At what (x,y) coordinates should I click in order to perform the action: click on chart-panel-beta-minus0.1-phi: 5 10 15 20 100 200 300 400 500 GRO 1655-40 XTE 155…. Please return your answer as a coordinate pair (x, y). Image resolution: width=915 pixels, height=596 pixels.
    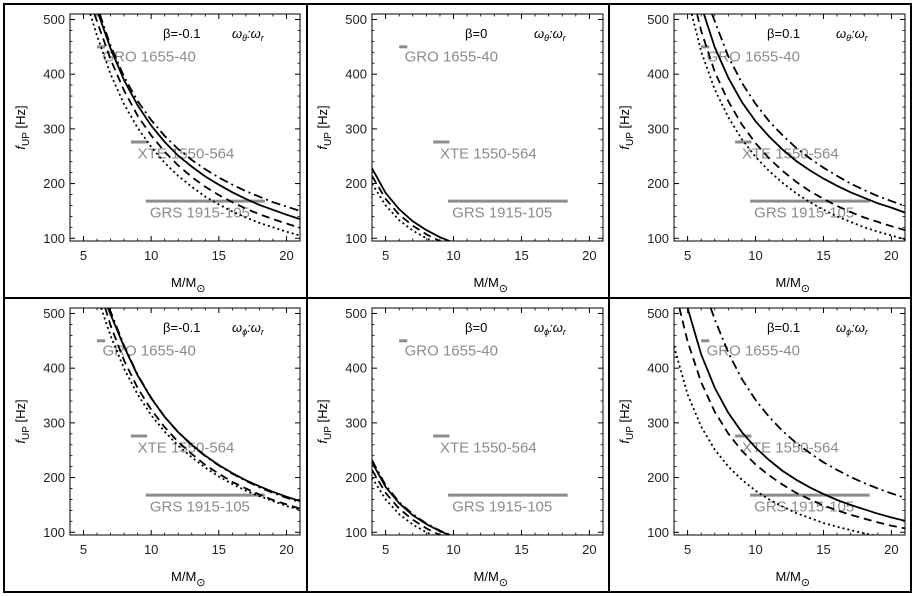
    Looking at the image, I should click on (157, 447).